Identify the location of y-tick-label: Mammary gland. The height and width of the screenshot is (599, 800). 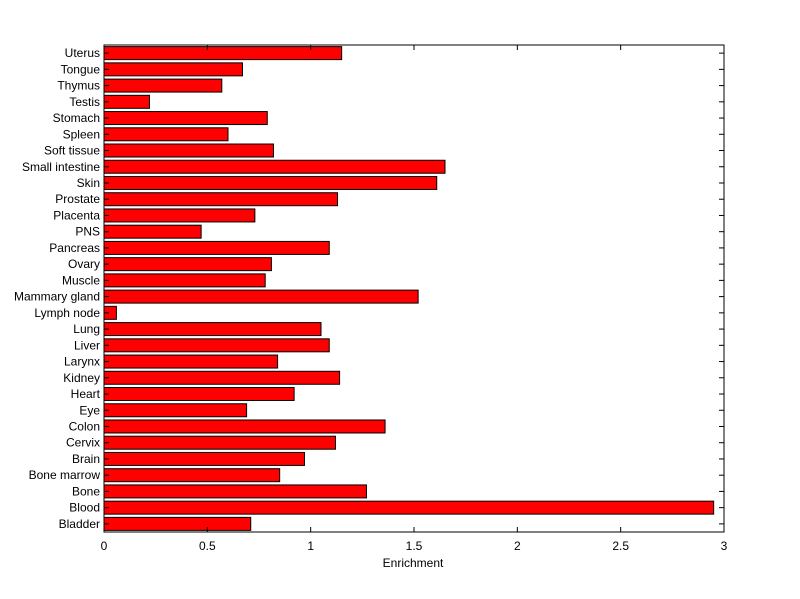
(57, 297).